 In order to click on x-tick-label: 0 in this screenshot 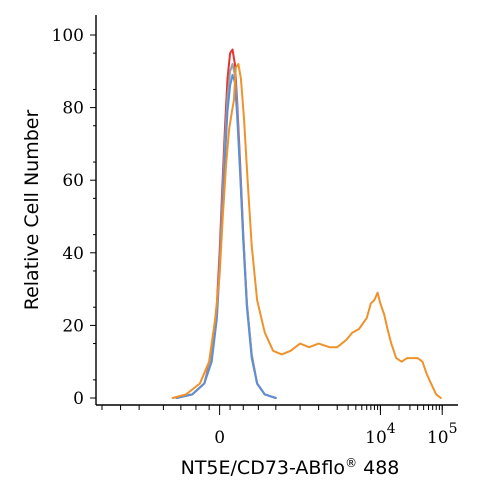, I will do `click(219, 438)`.